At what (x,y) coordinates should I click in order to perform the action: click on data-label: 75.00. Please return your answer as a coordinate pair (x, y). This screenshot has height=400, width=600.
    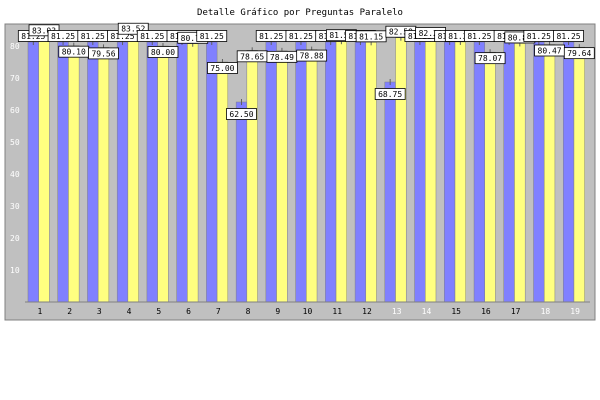
    Looking at the image, I should click on (222, 68).